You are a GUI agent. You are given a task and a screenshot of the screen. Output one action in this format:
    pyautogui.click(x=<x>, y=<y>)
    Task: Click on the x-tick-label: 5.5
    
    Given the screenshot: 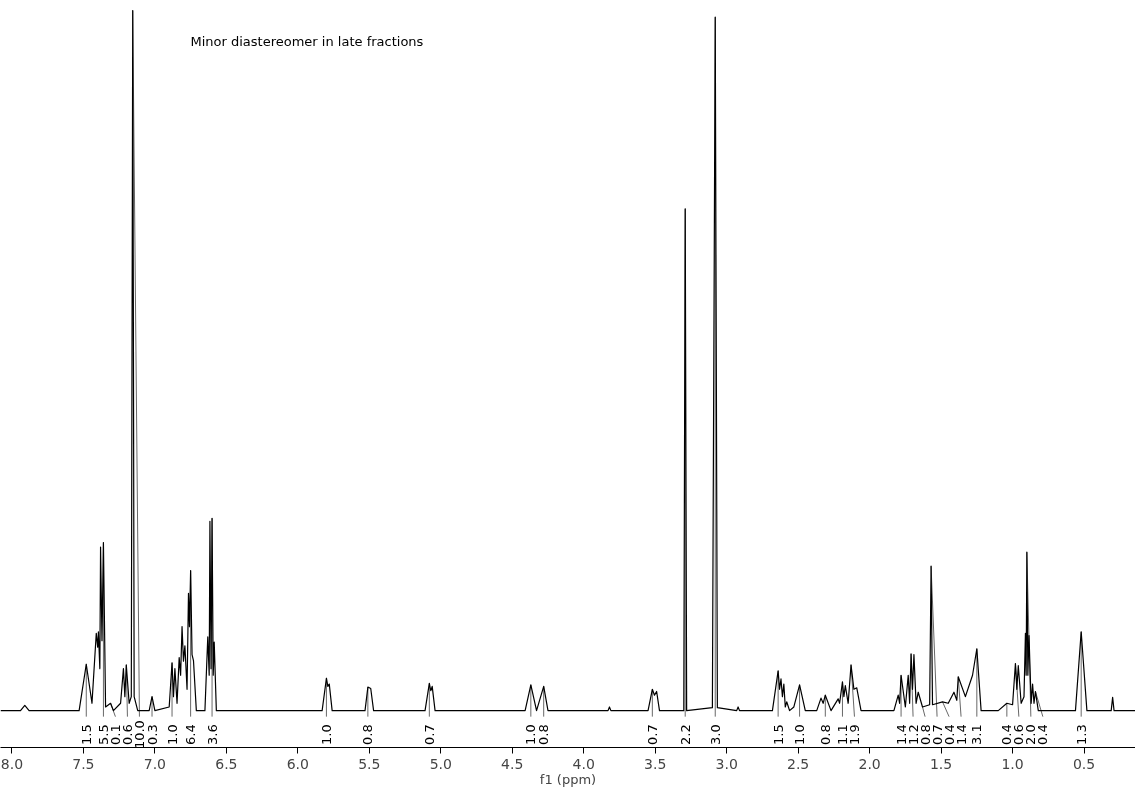 What is the action you would take?
    pyautogui.click(x=369, y=763)
    